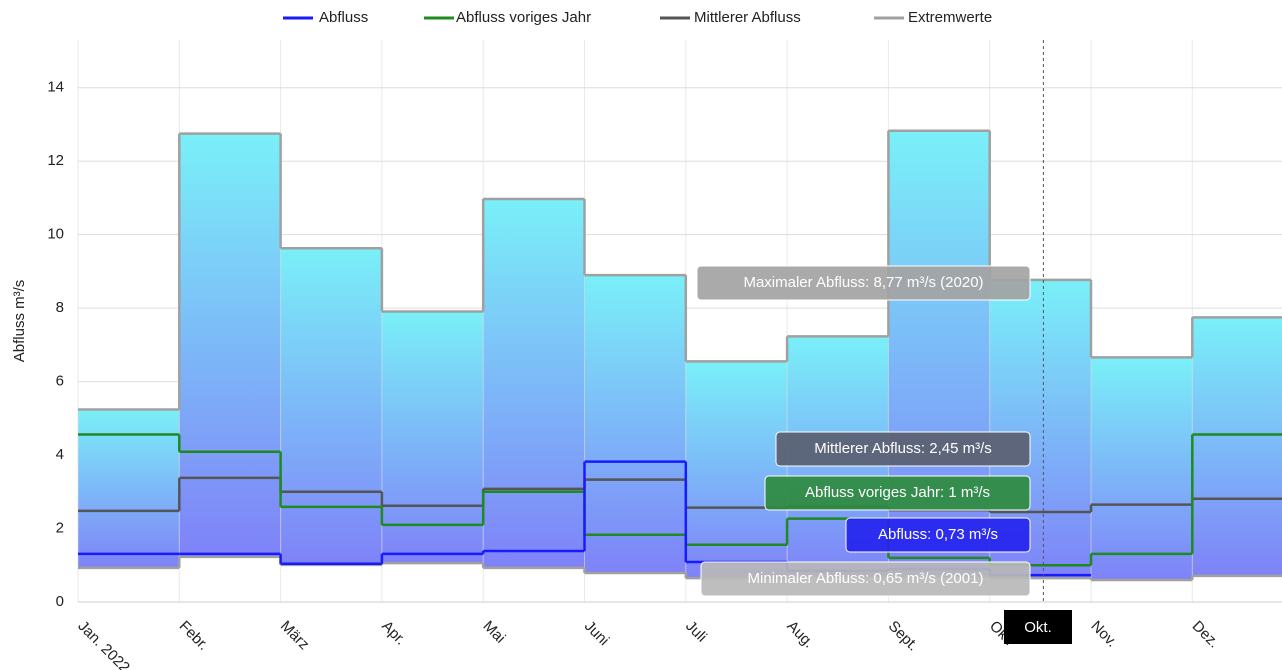 The image size is (1282, 670). What do you see at coordinates (393, 633) in the screenshot?
I see `x-tick-label: Apr.` at bounding box center [393, 633].